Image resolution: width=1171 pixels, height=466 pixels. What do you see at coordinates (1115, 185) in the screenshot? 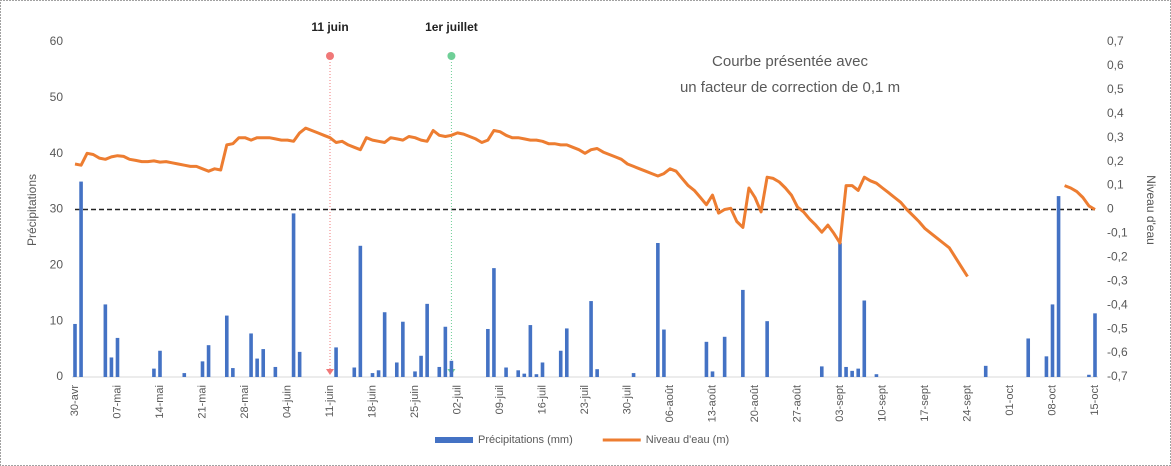
I see `y2-tick-label: 0,1` at bounding box center [1115, 185].